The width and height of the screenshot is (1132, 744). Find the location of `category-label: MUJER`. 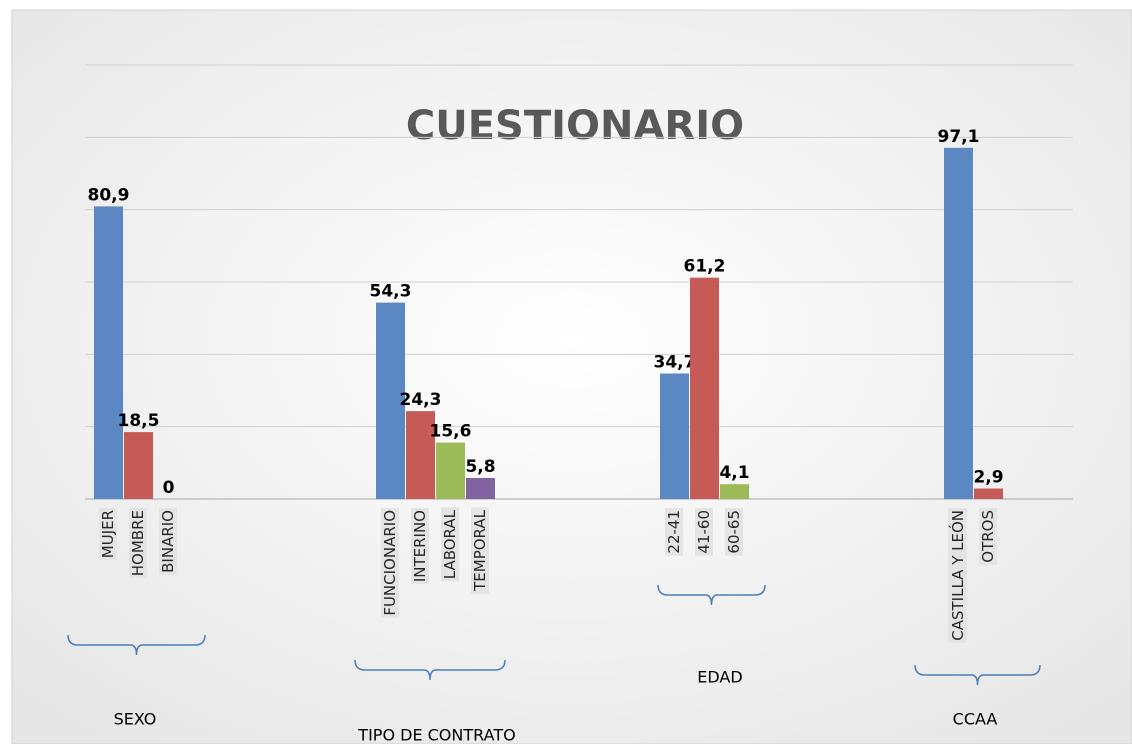

category-label: MUJER is located at coordinates (108, 534).